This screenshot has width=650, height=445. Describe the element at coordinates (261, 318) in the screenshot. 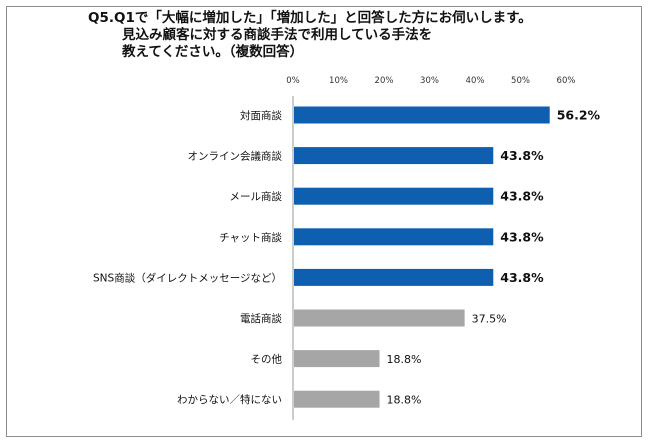

I see `category-label: 電話商談` at that location.